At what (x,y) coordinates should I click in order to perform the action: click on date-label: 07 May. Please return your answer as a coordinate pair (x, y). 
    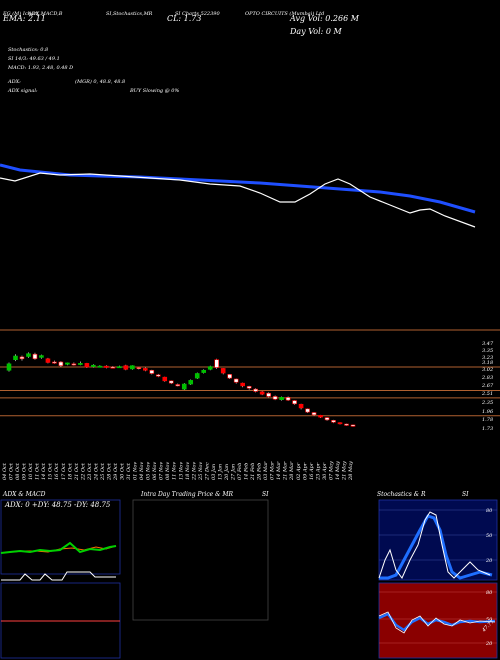
    Looking at the image, I should click on (331, 470).